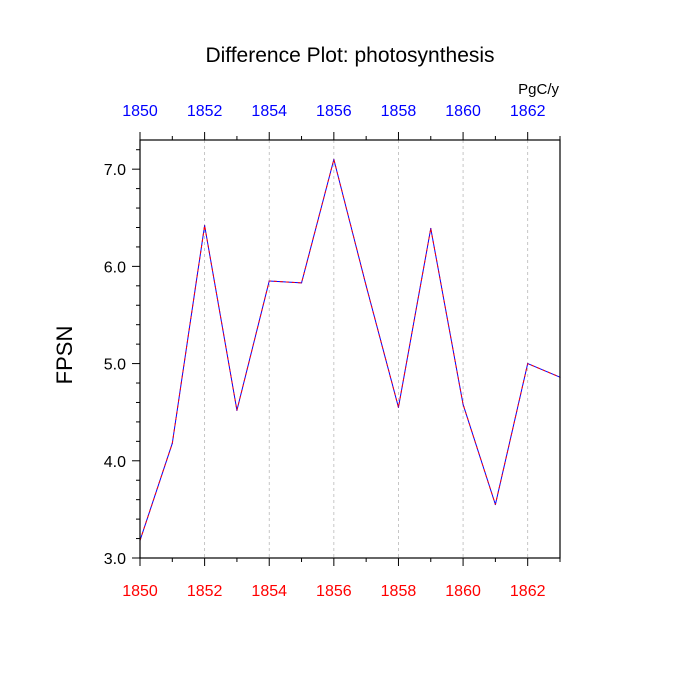 This screenshot has height=700, width=700. Describe the element at coordinates (349, 55) in the screenshot. I see `chart-title: Difference Plot: photosynthesis` at that location.